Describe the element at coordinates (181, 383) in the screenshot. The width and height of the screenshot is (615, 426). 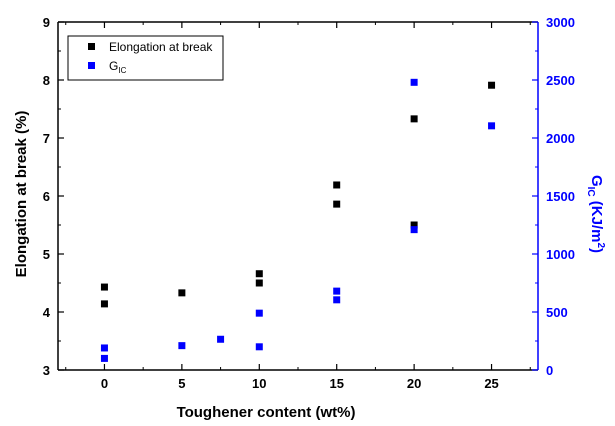
I see `x-tick-label: 5` at that location.